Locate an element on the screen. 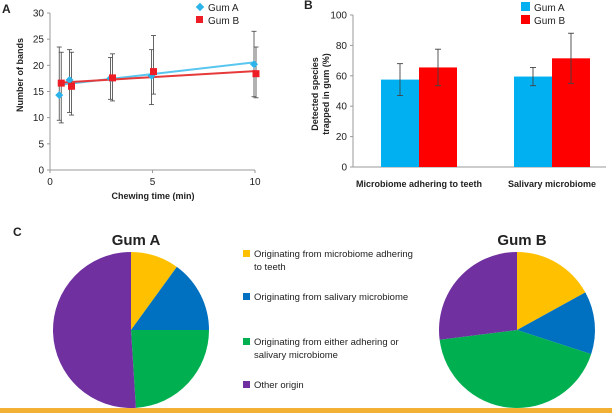 Image resolution: width=612 pixels, height=413 pixels. panel-b-y-tick-label: 80 is located at coordinates (342, 46).